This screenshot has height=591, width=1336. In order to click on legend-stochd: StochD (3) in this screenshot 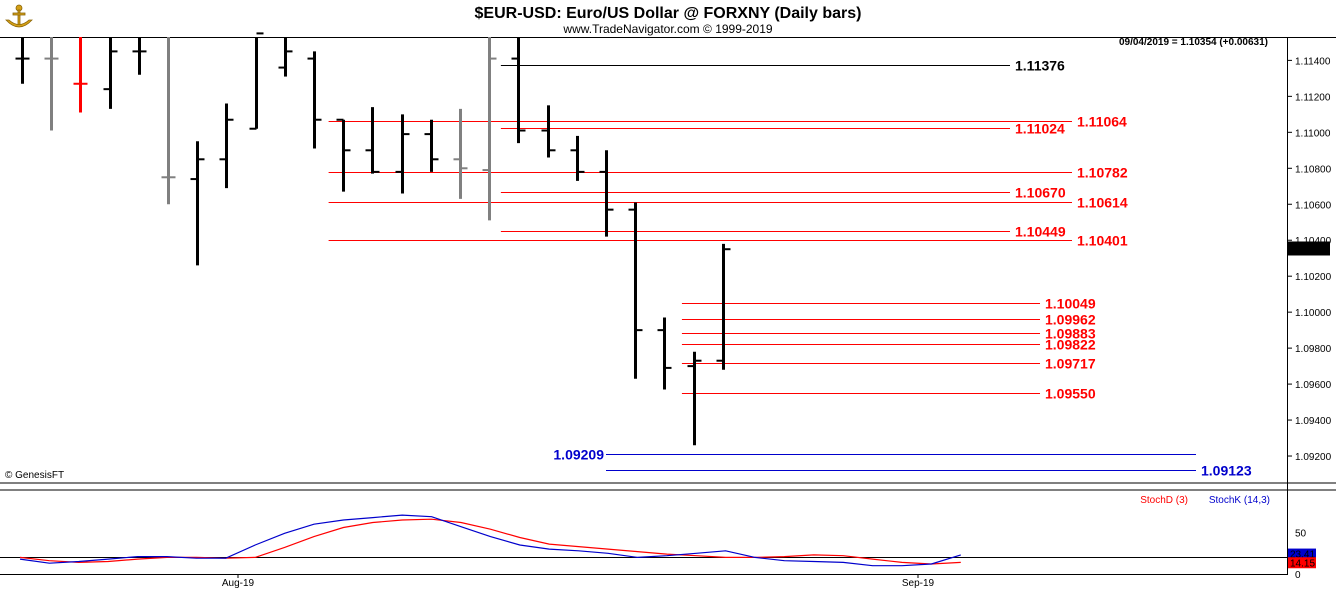, I will do `click(1164, 500)`.